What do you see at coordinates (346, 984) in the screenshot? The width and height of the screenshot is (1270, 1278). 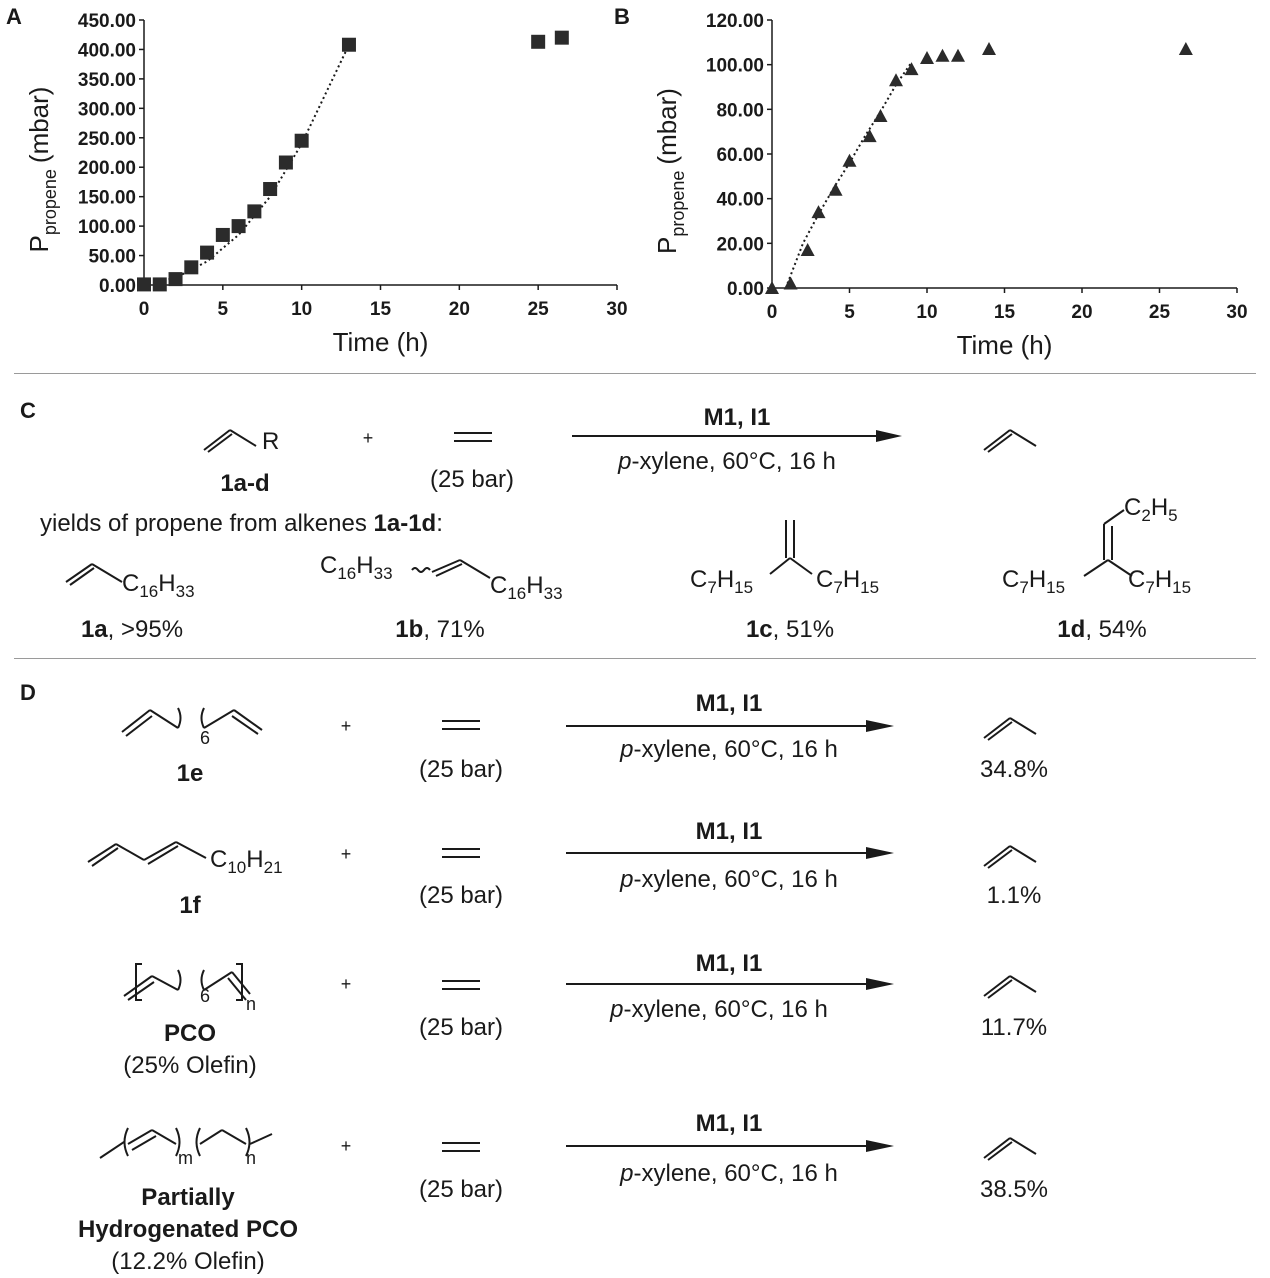 I see `plus-sign-pco: +` at bounding box center [346, 984].